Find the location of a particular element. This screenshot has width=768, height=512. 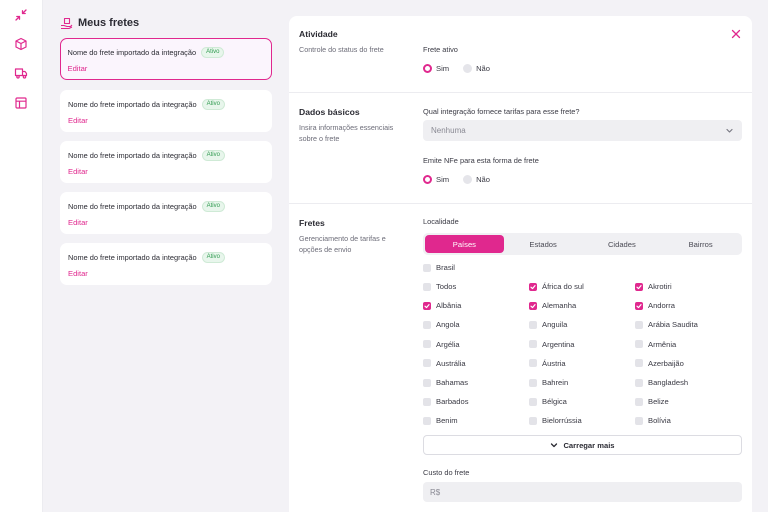

country-checkbox: Angola is located at coordinates (441, 324).